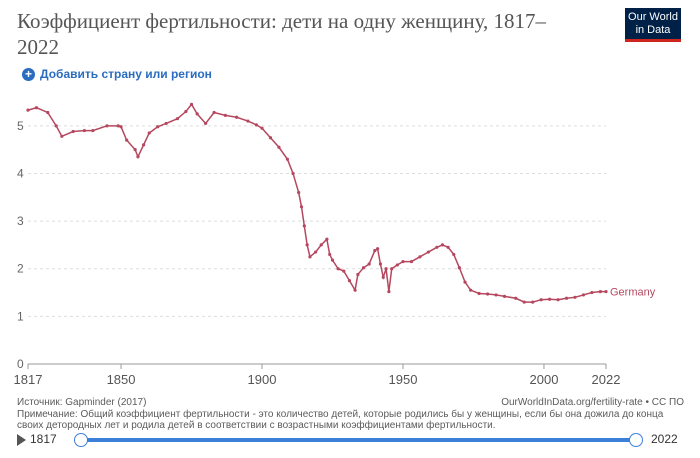 Image resolution: width=700 pixels, height=458 pixels. Describe the element at coordinates (262, 379) in the screenshot. I see `x-tick-label: 1900` at that location.